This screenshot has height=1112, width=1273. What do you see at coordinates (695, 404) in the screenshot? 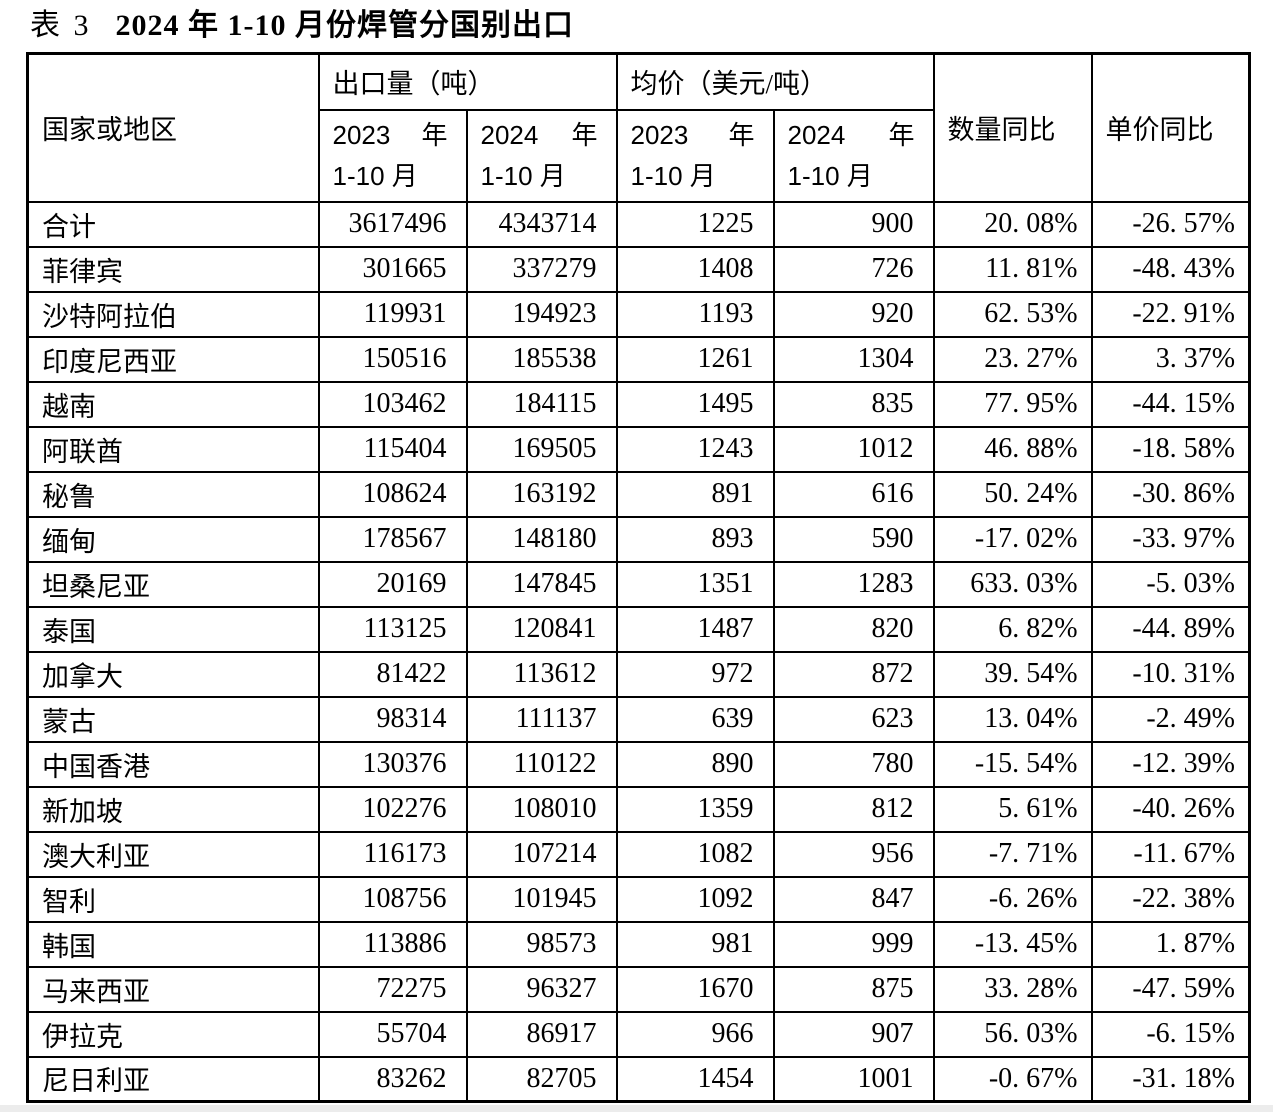
I see `price-2023-cell: 1495` at bounding box center [695, 404].